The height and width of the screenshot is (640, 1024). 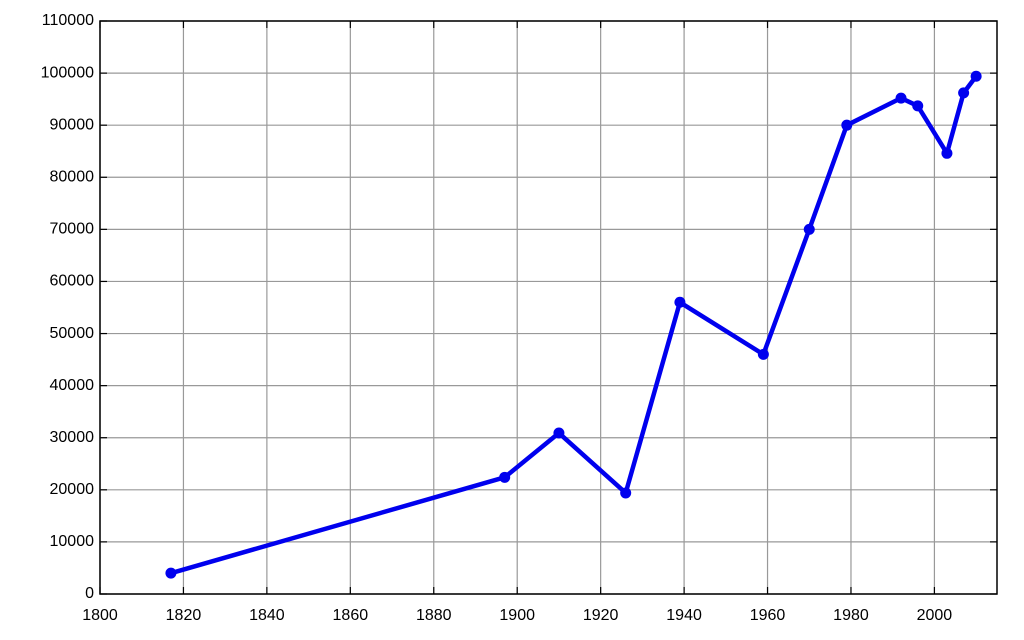 What do you see at coordinates (601, 615) in the screenshot?
I see `x-tick-label: 1920` at bounding box center [601, 615].